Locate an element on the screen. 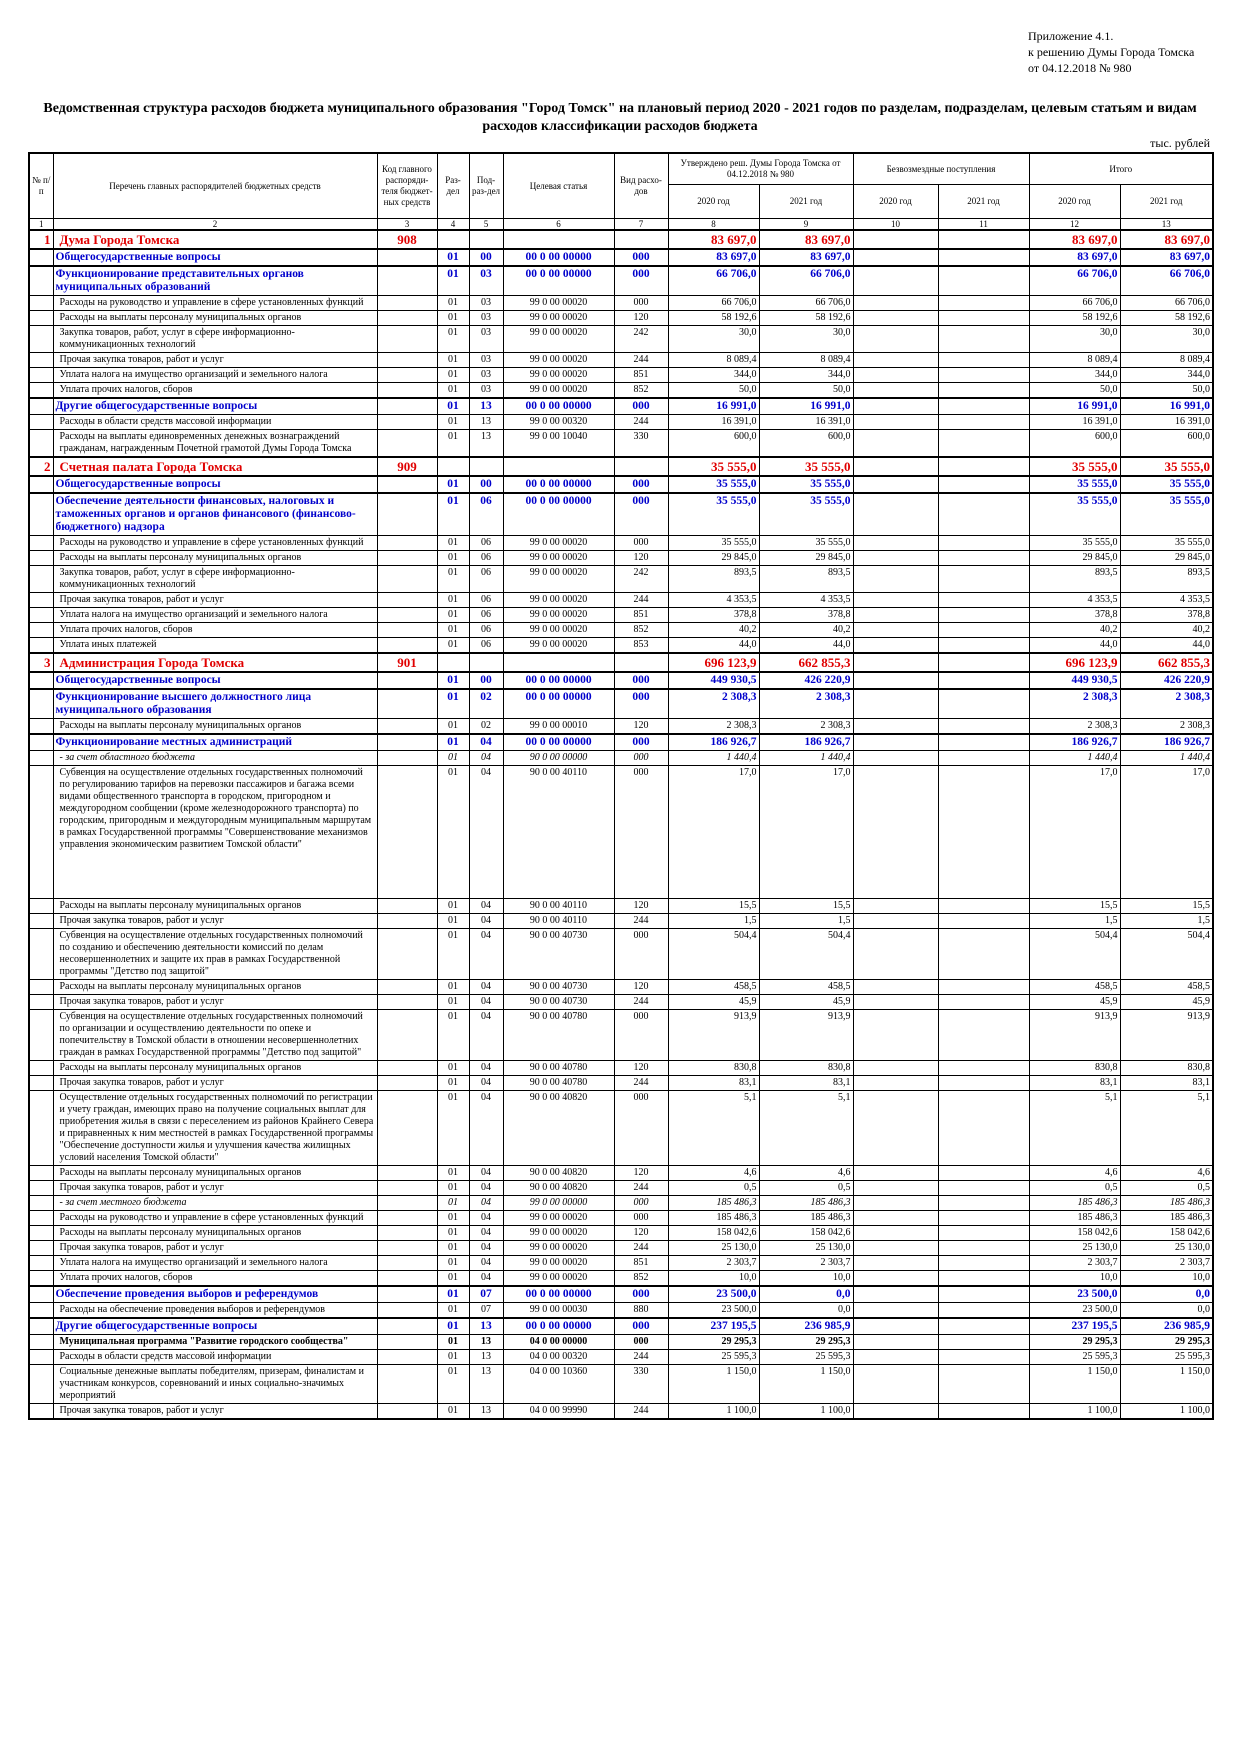  cell: 378,8 is located at coordinates (806, 615).